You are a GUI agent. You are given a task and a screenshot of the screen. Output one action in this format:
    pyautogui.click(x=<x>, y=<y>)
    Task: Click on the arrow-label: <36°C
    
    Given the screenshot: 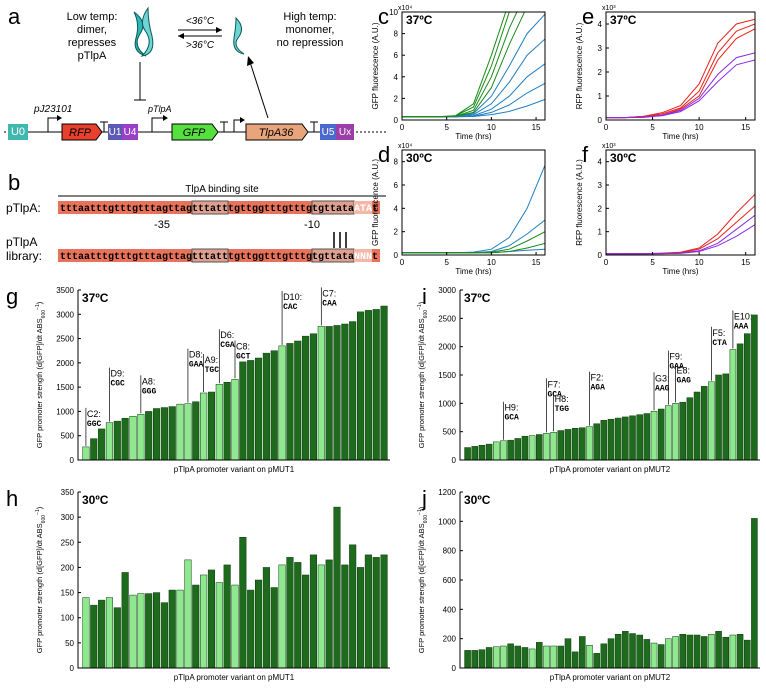 What is the action you would take?
    pyautogui.click(x=200, y=21)
    